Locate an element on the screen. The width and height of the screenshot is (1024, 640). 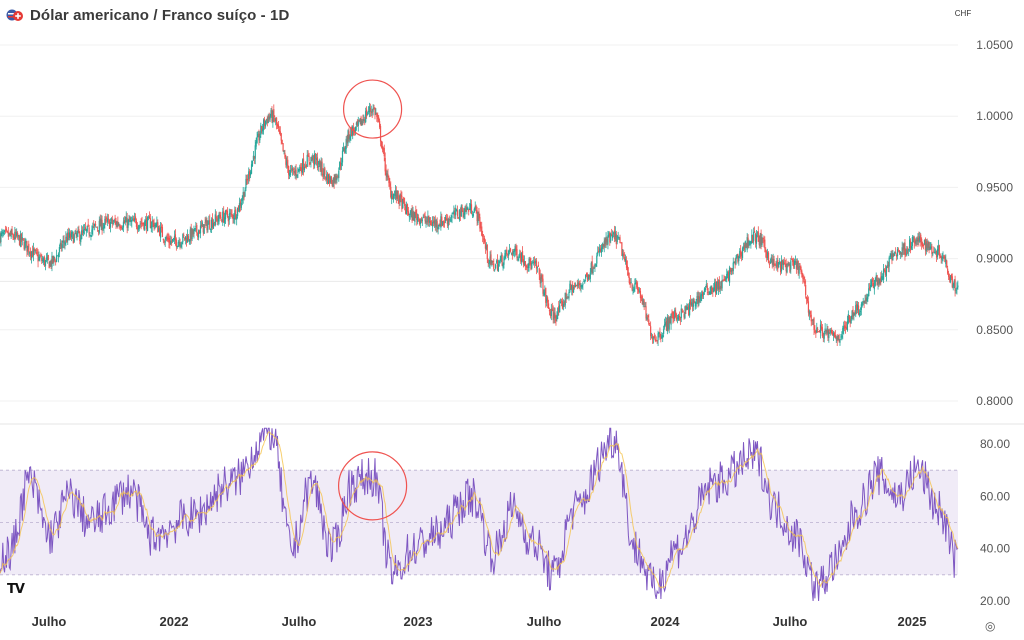
currency-label: CHF is located at coordinates (963, 13).